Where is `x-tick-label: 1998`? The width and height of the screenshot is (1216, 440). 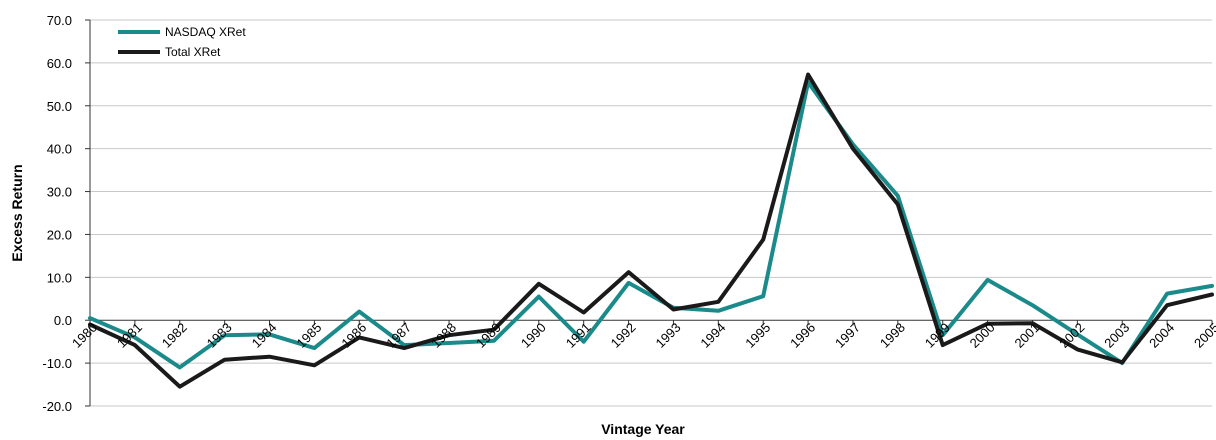
x-tick-label: 1998 is located at coordinates (892, 335).